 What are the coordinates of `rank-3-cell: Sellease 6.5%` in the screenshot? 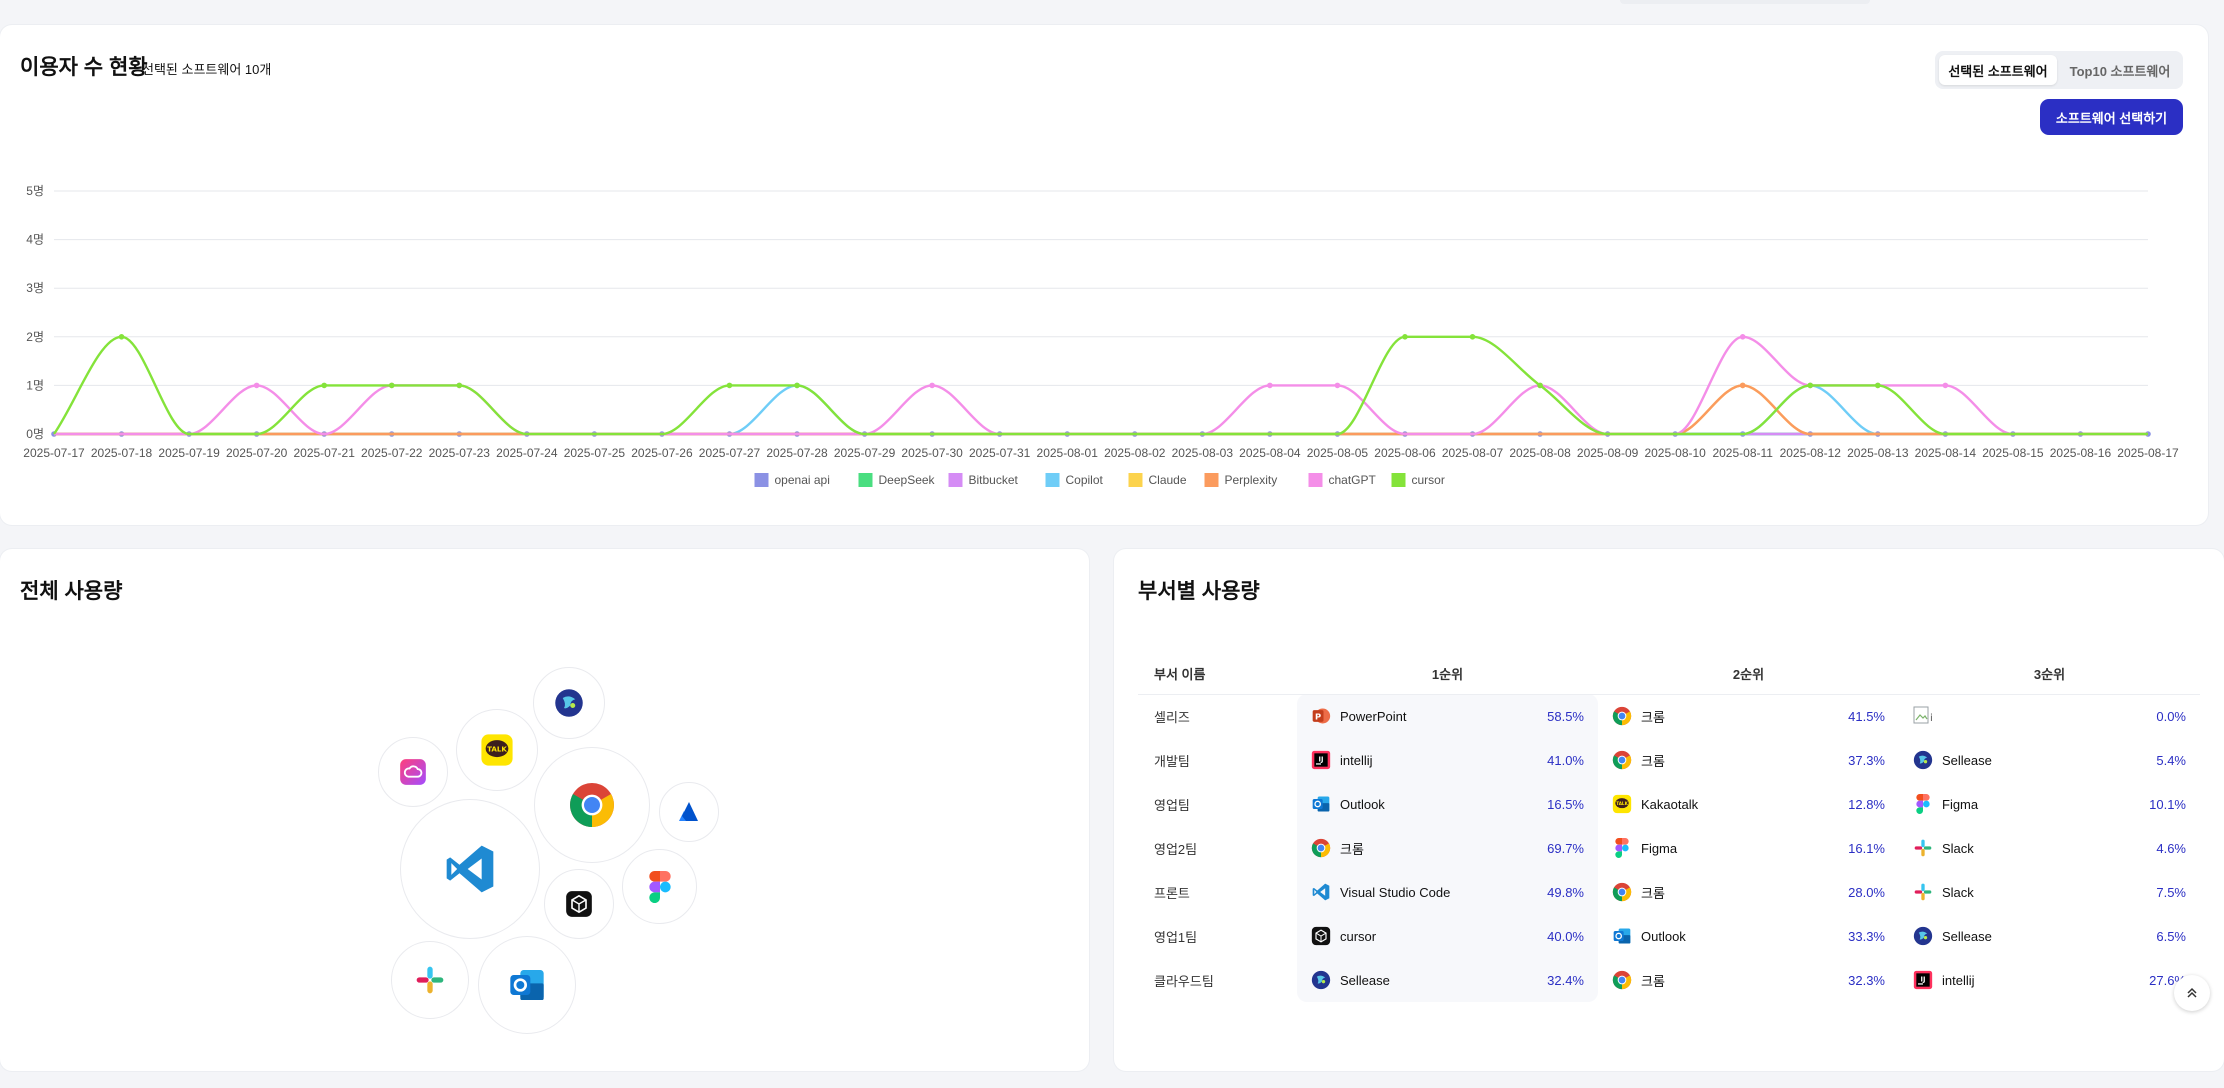 It's located at (2049, 936).